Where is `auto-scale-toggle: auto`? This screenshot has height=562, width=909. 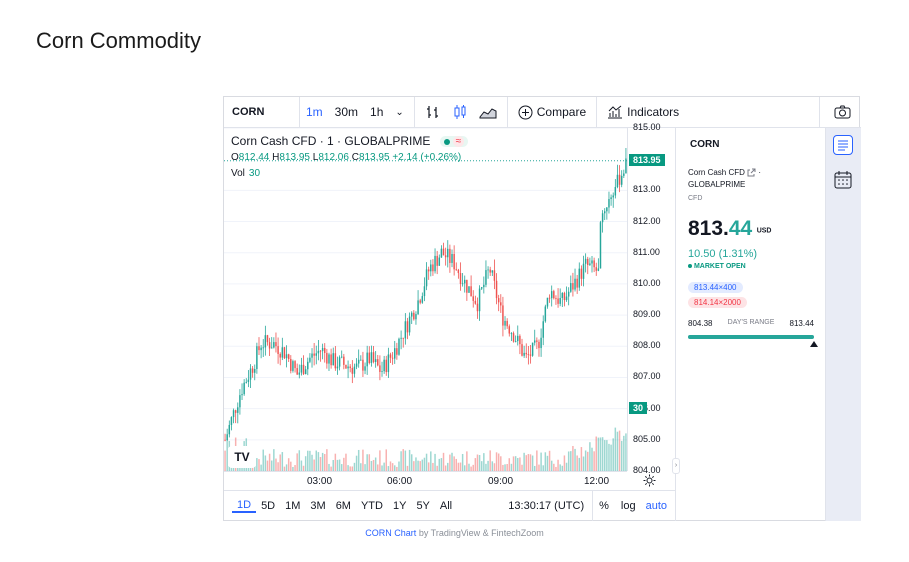 auto-scale-toggle: auto is located at coordinates (656, 506).